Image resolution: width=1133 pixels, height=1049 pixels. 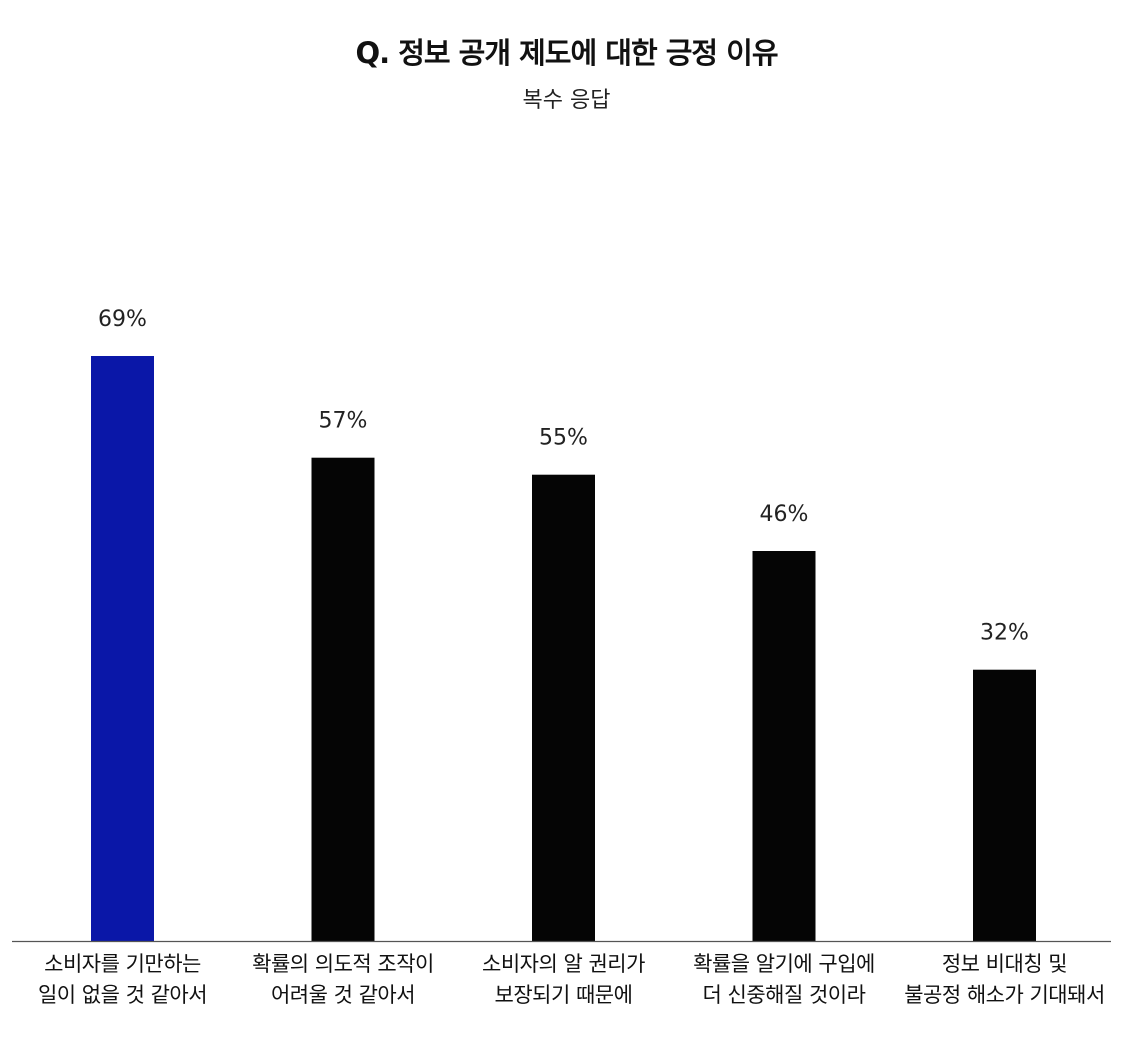 I want to click on category-label-3-line-2: 보장되기 때문에, so click(x=564, y=995).